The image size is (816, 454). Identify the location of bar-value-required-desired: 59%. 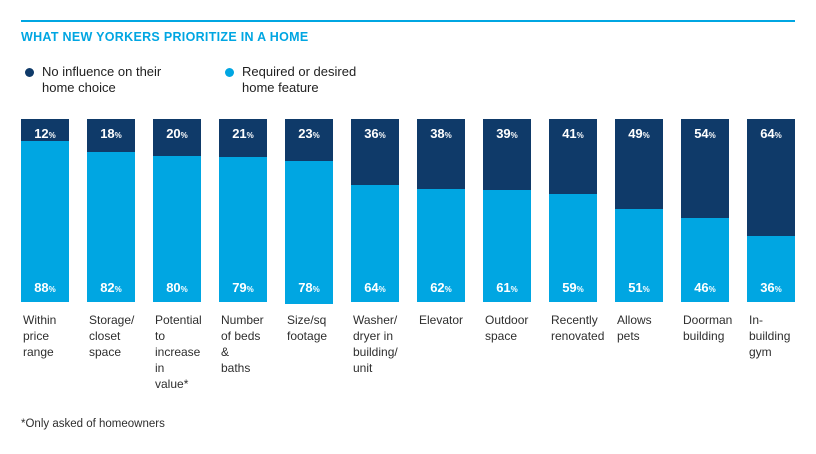
(573, 287).